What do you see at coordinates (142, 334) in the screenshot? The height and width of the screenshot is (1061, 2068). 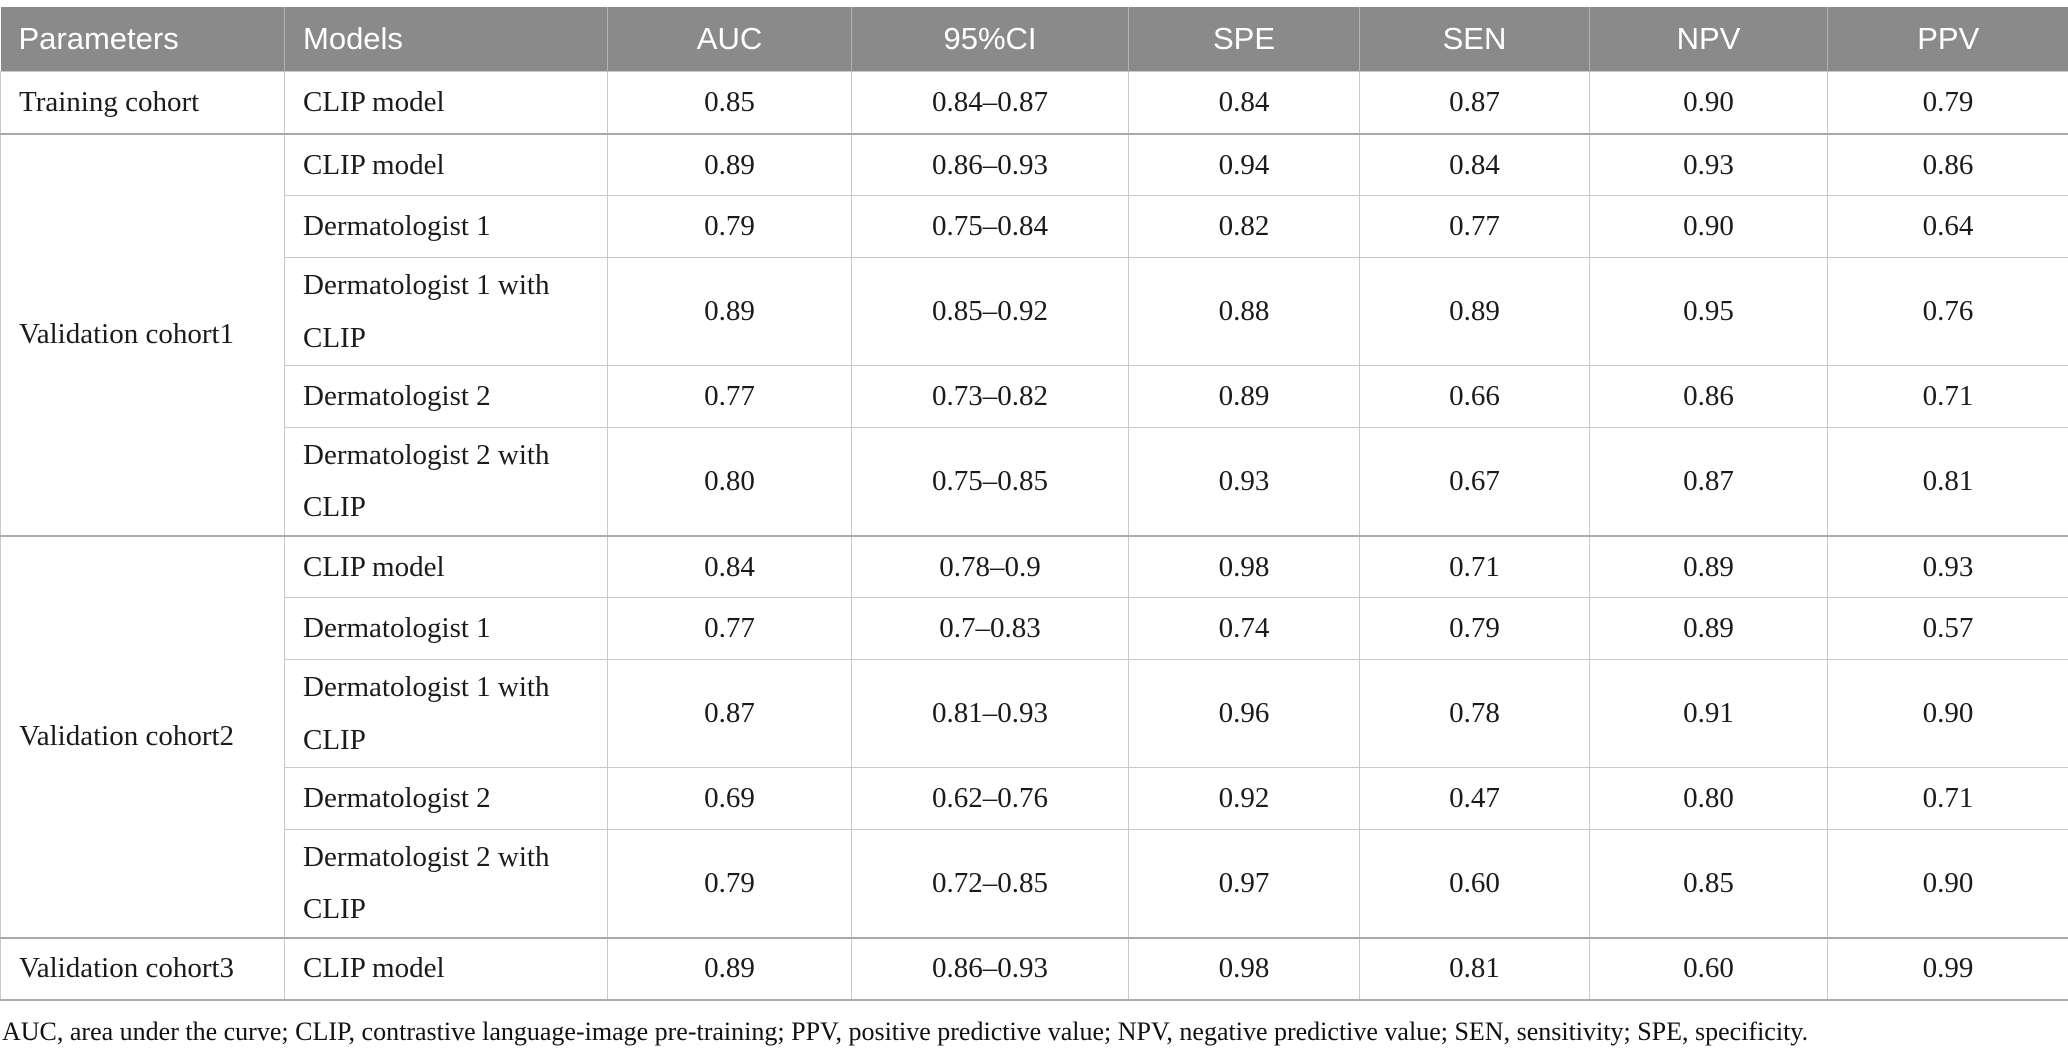 I see `cell-parameter: Validation cohort1` at bounding box center [142, 334].